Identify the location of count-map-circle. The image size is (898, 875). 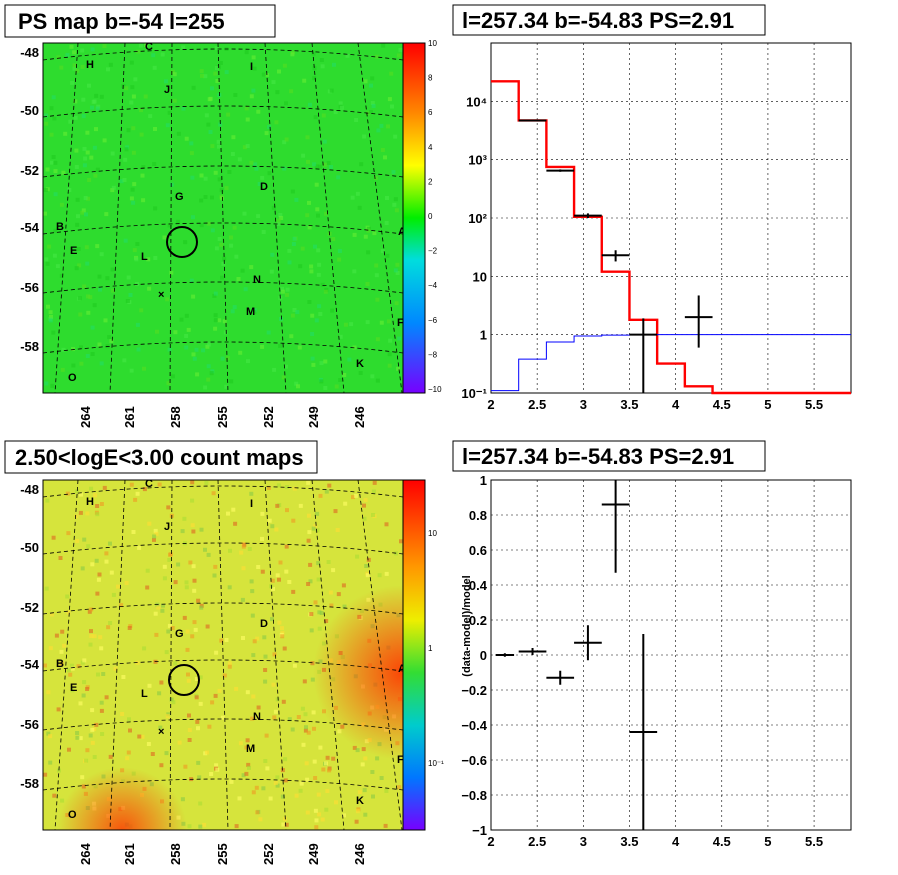
(184, 680).